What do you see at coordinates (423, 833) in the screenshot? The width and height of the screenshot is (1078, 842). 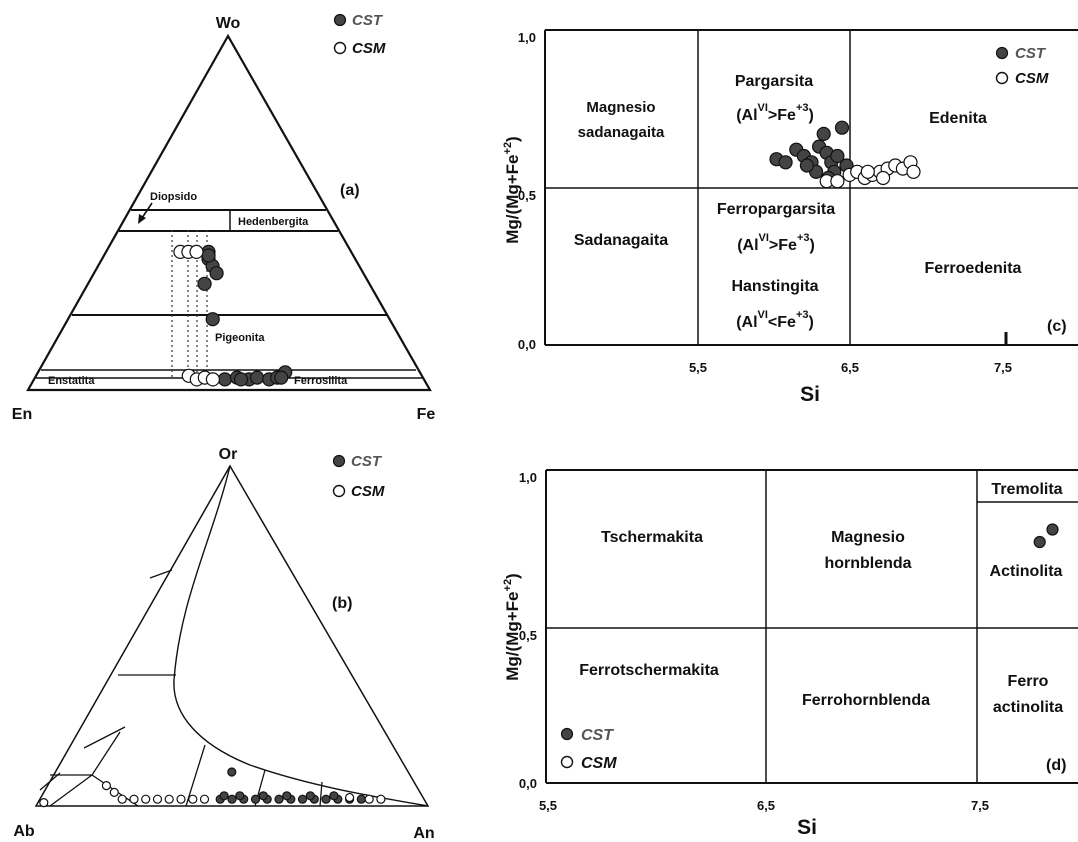 I see `apex-an: An` at bounding box center [423, 833].